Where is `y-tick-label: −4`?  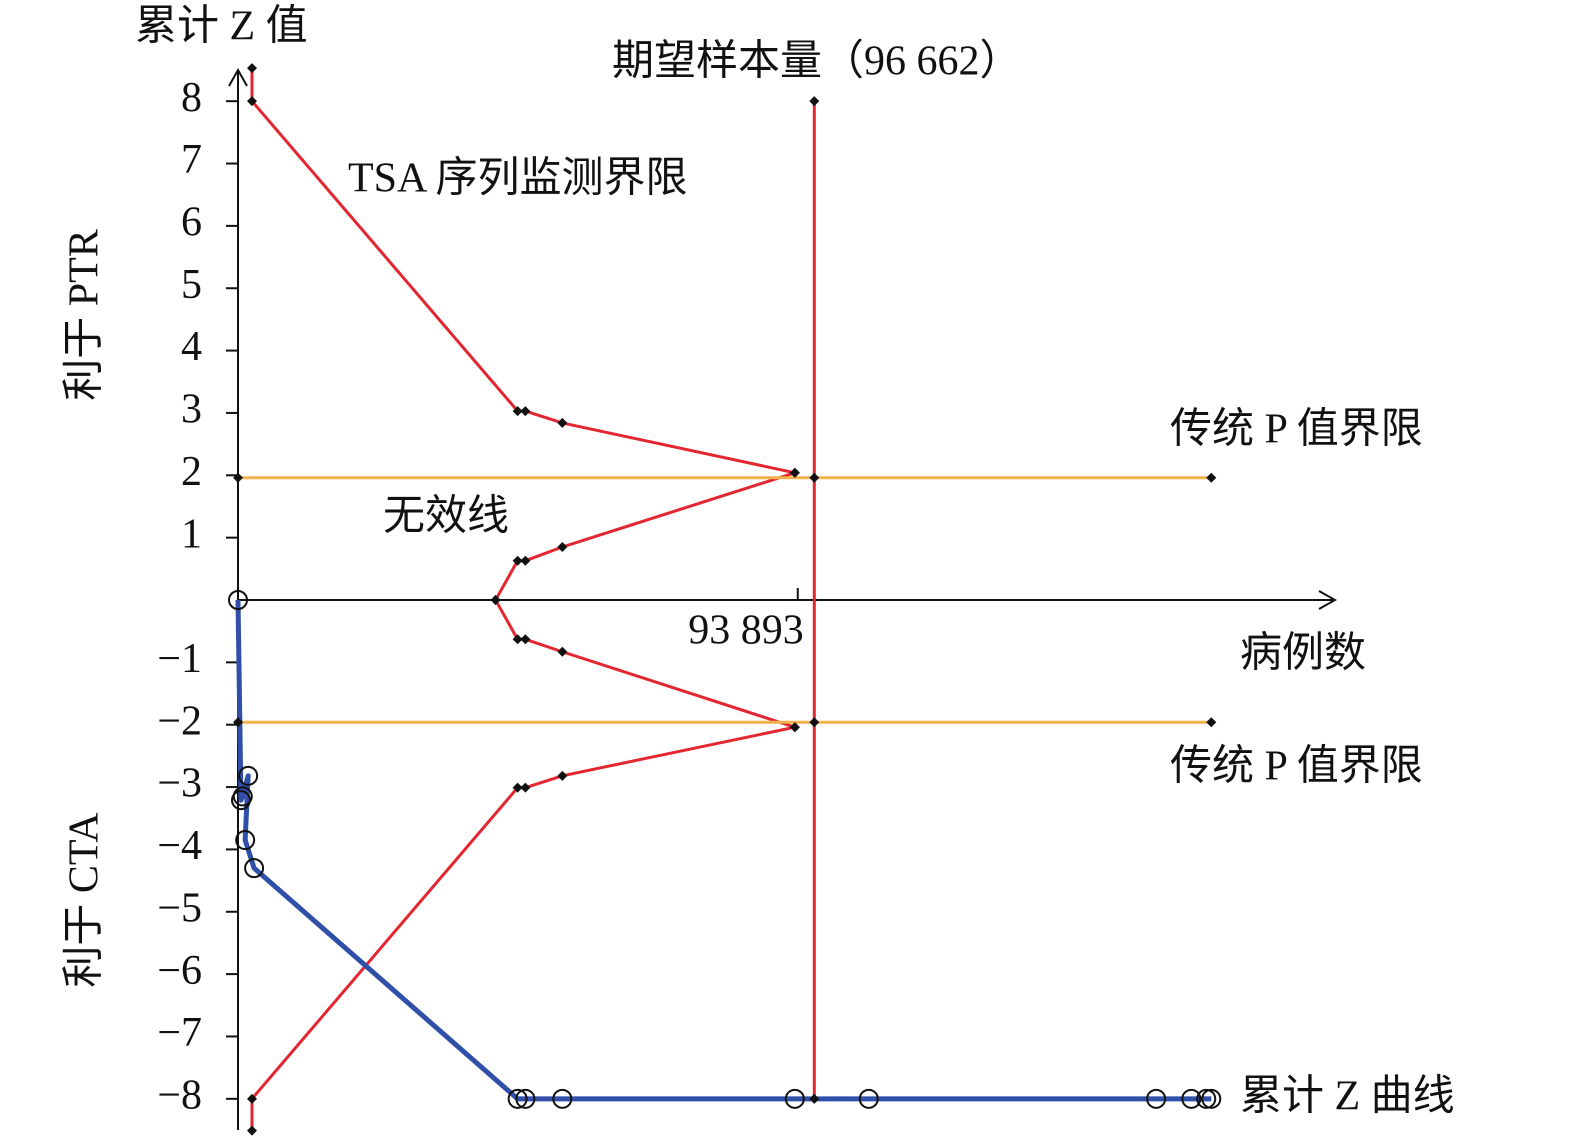 y-tick-label: −4 is located at coordinates (179, 846).